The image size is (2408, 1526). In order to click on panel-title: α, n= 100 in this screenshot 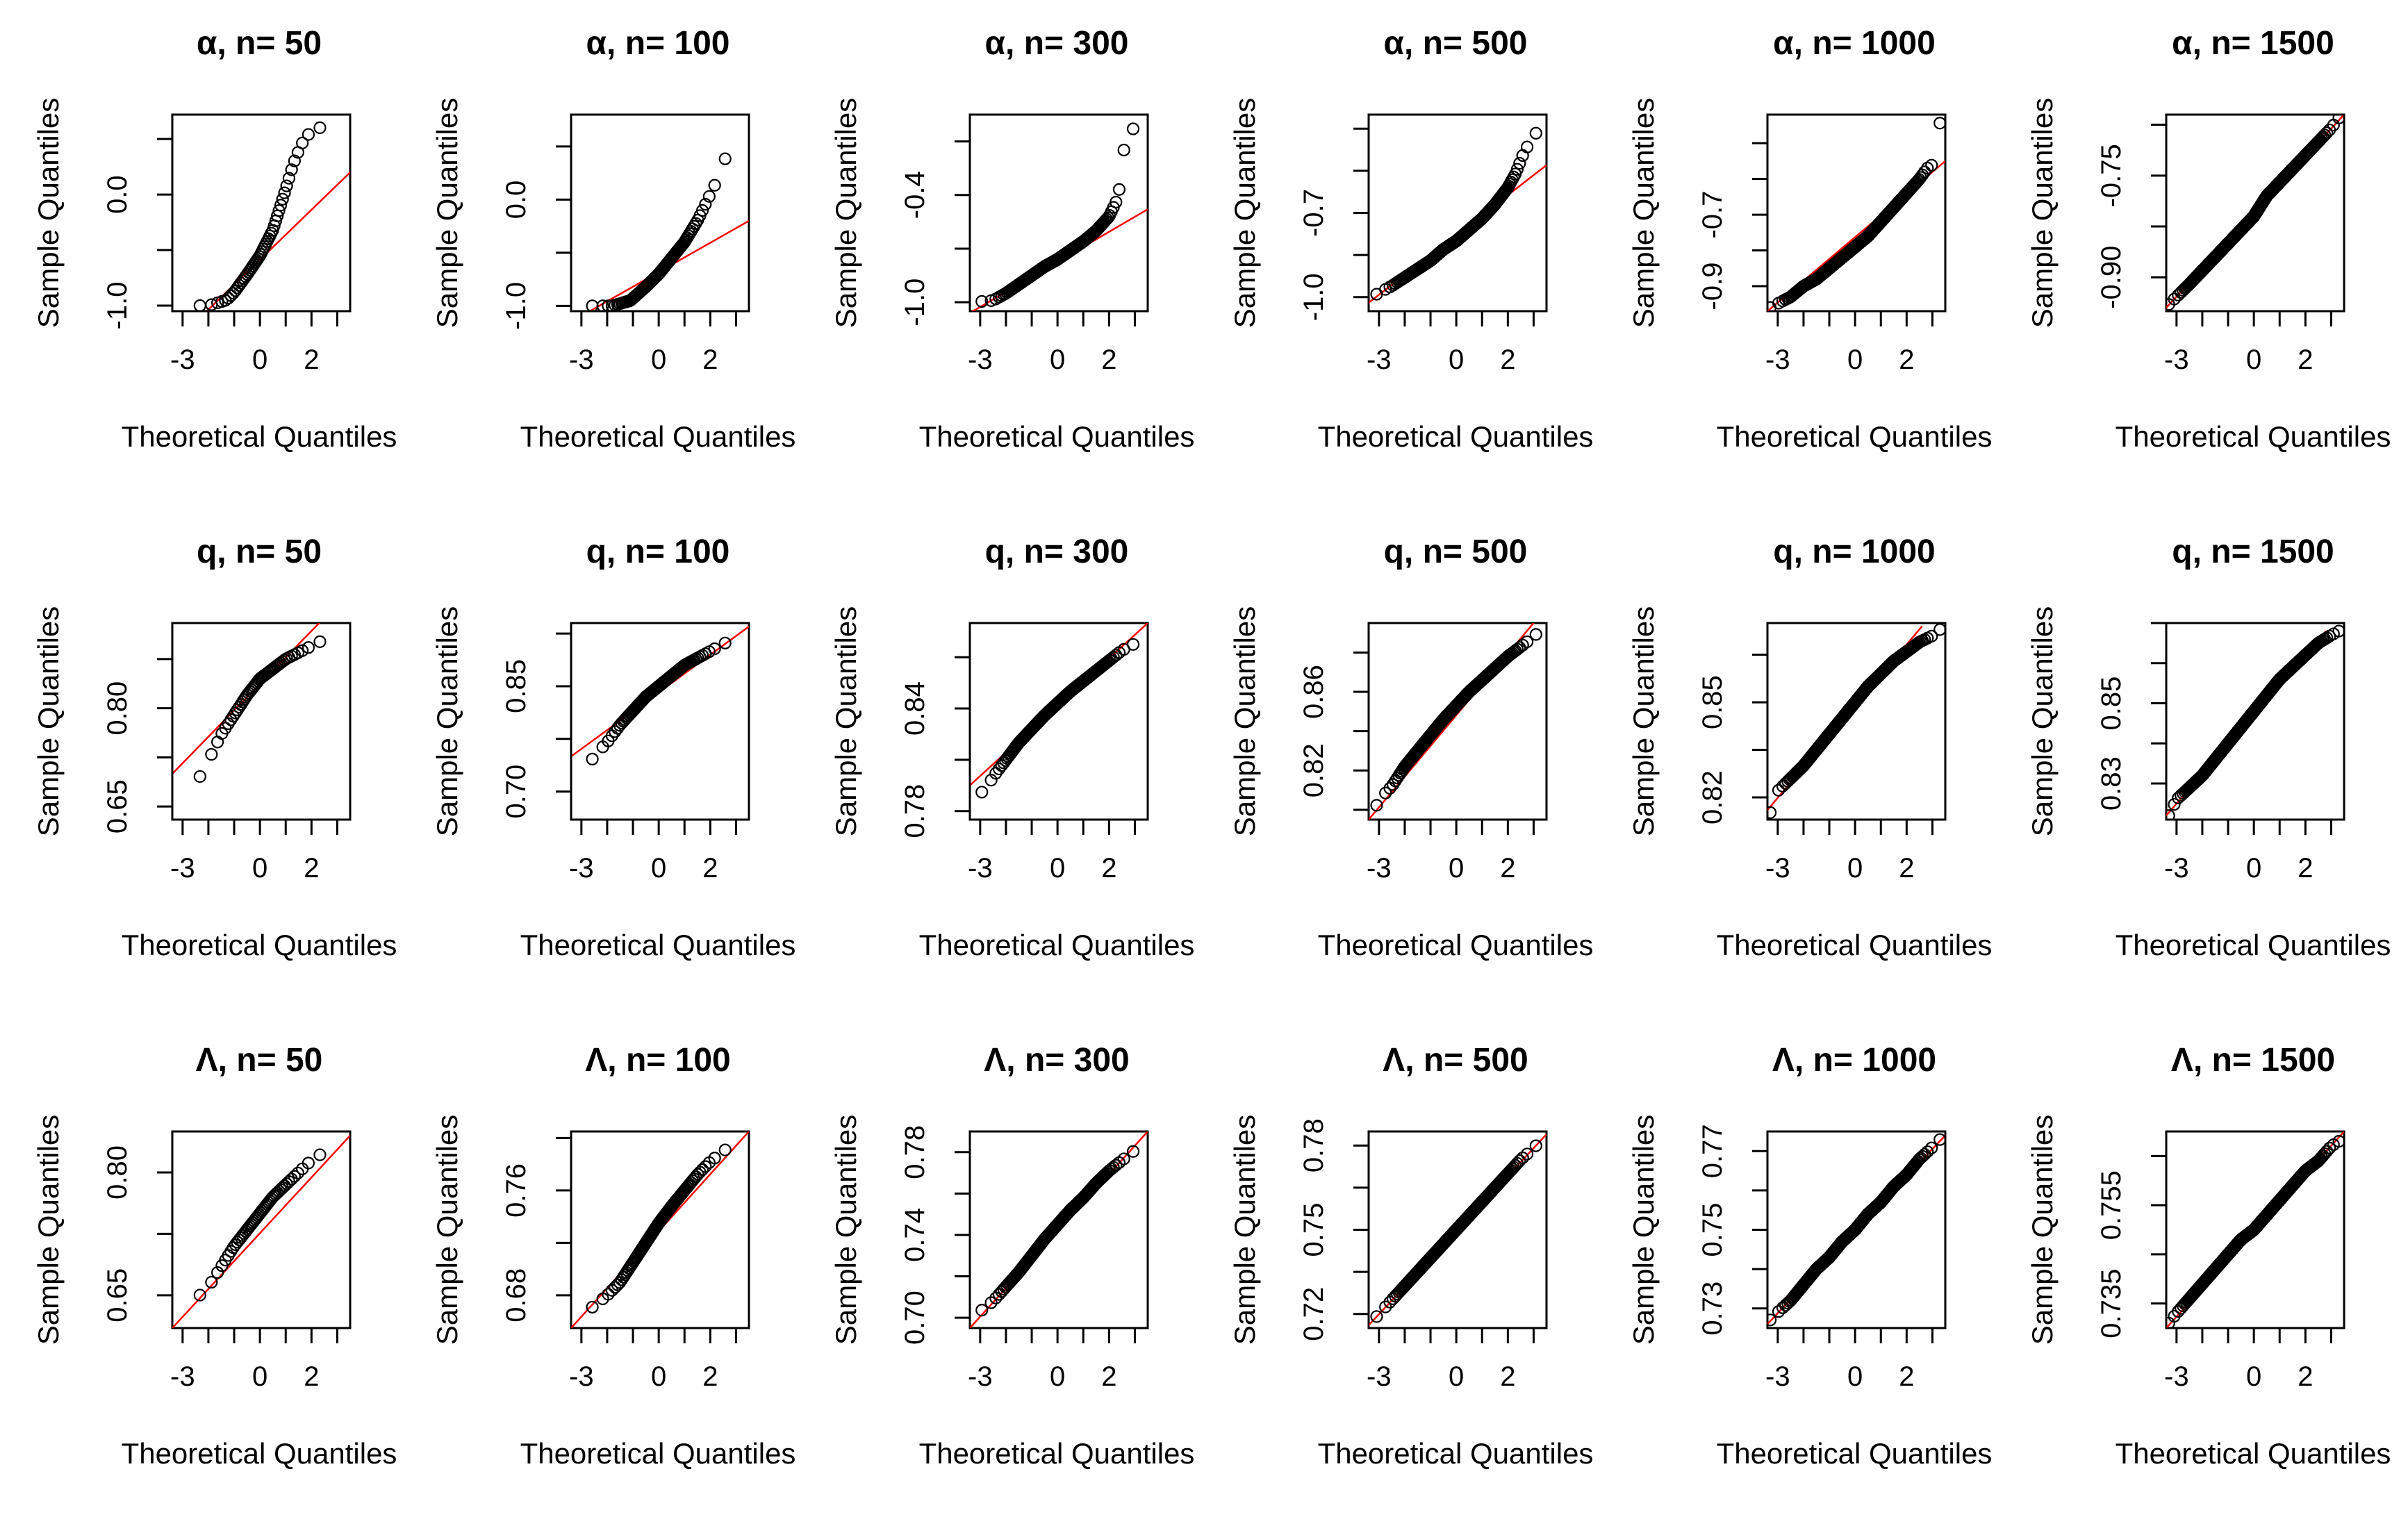, I will do `click(658, 43)`.